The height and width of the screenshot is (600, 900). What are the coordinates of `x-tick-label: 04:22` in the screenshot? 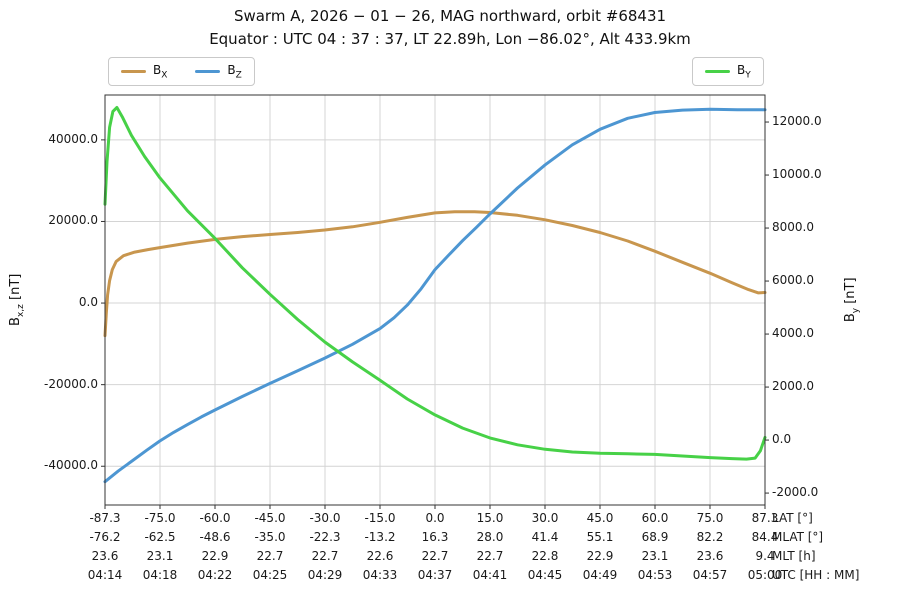 It's located at (215, 575).